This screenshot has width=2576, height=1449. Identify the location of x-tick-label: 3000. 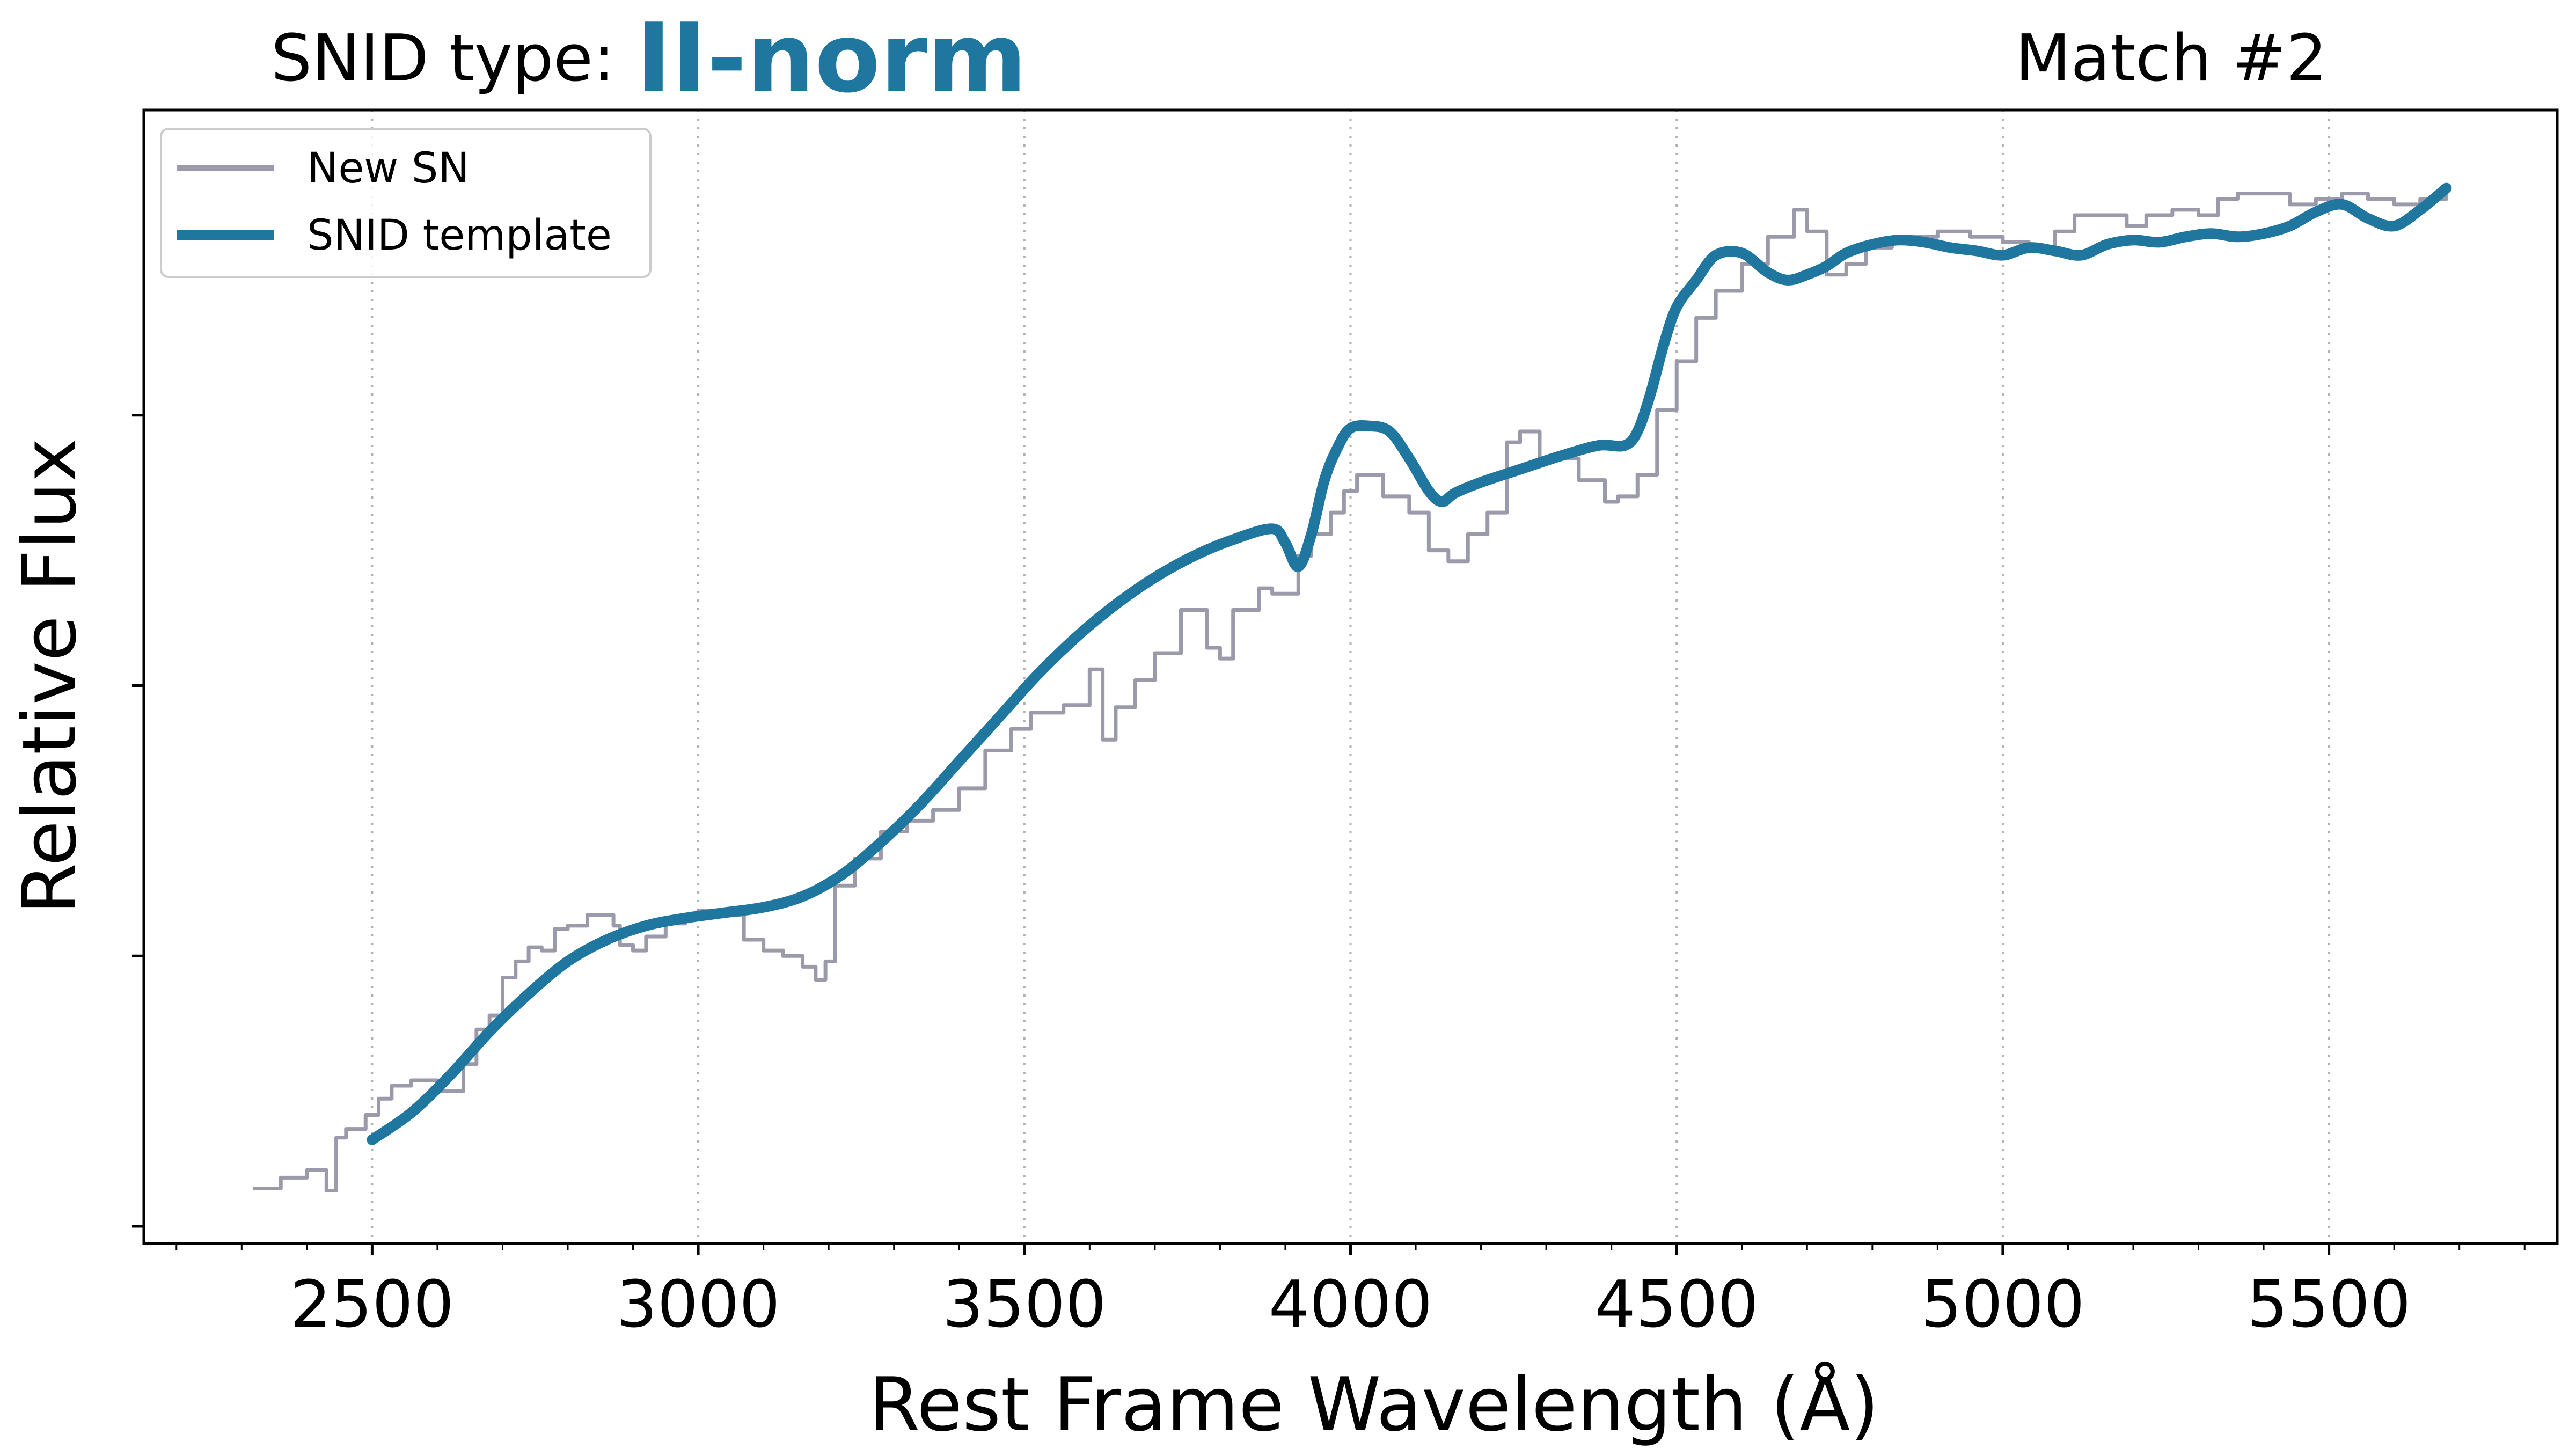
(698, 1305).